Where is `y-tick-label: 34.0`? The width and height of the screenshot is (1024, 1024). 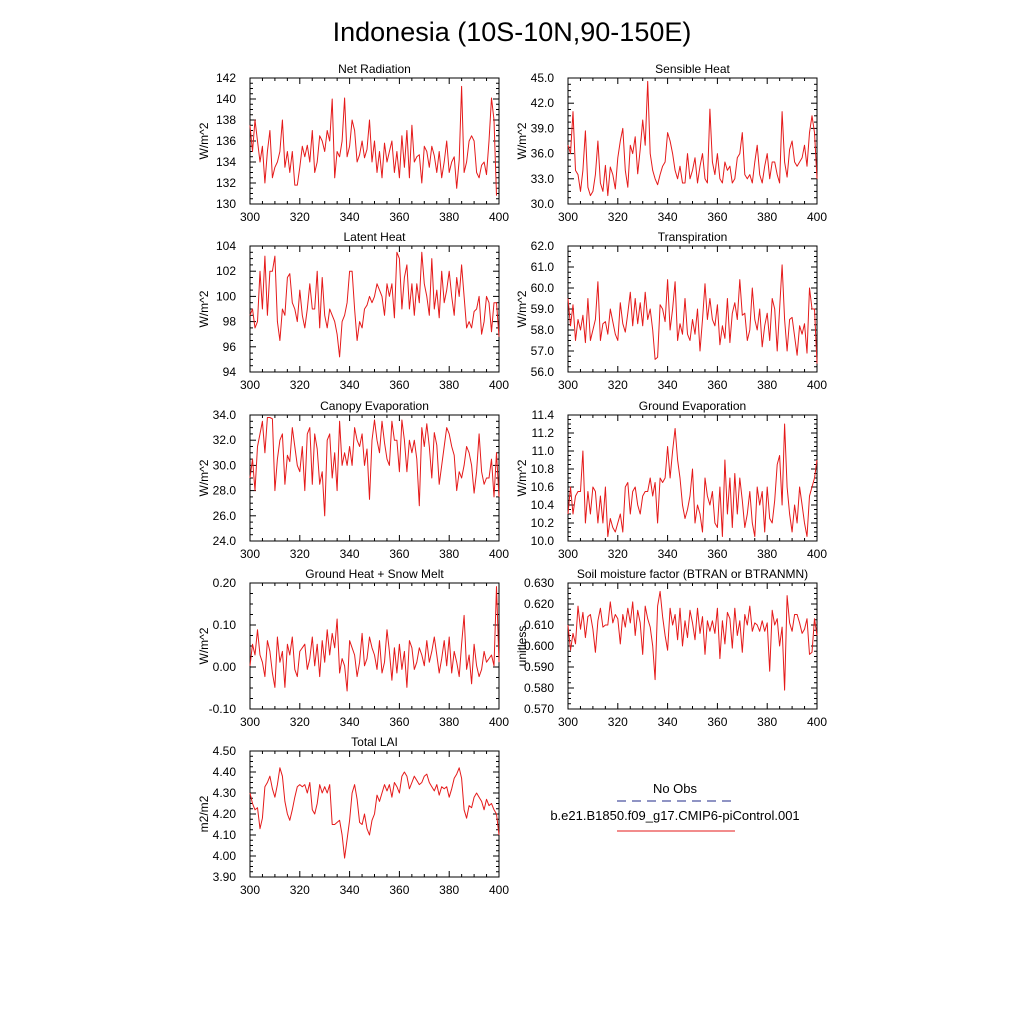 y-tick-label: 34.0 is located at coordinates (225, 415).